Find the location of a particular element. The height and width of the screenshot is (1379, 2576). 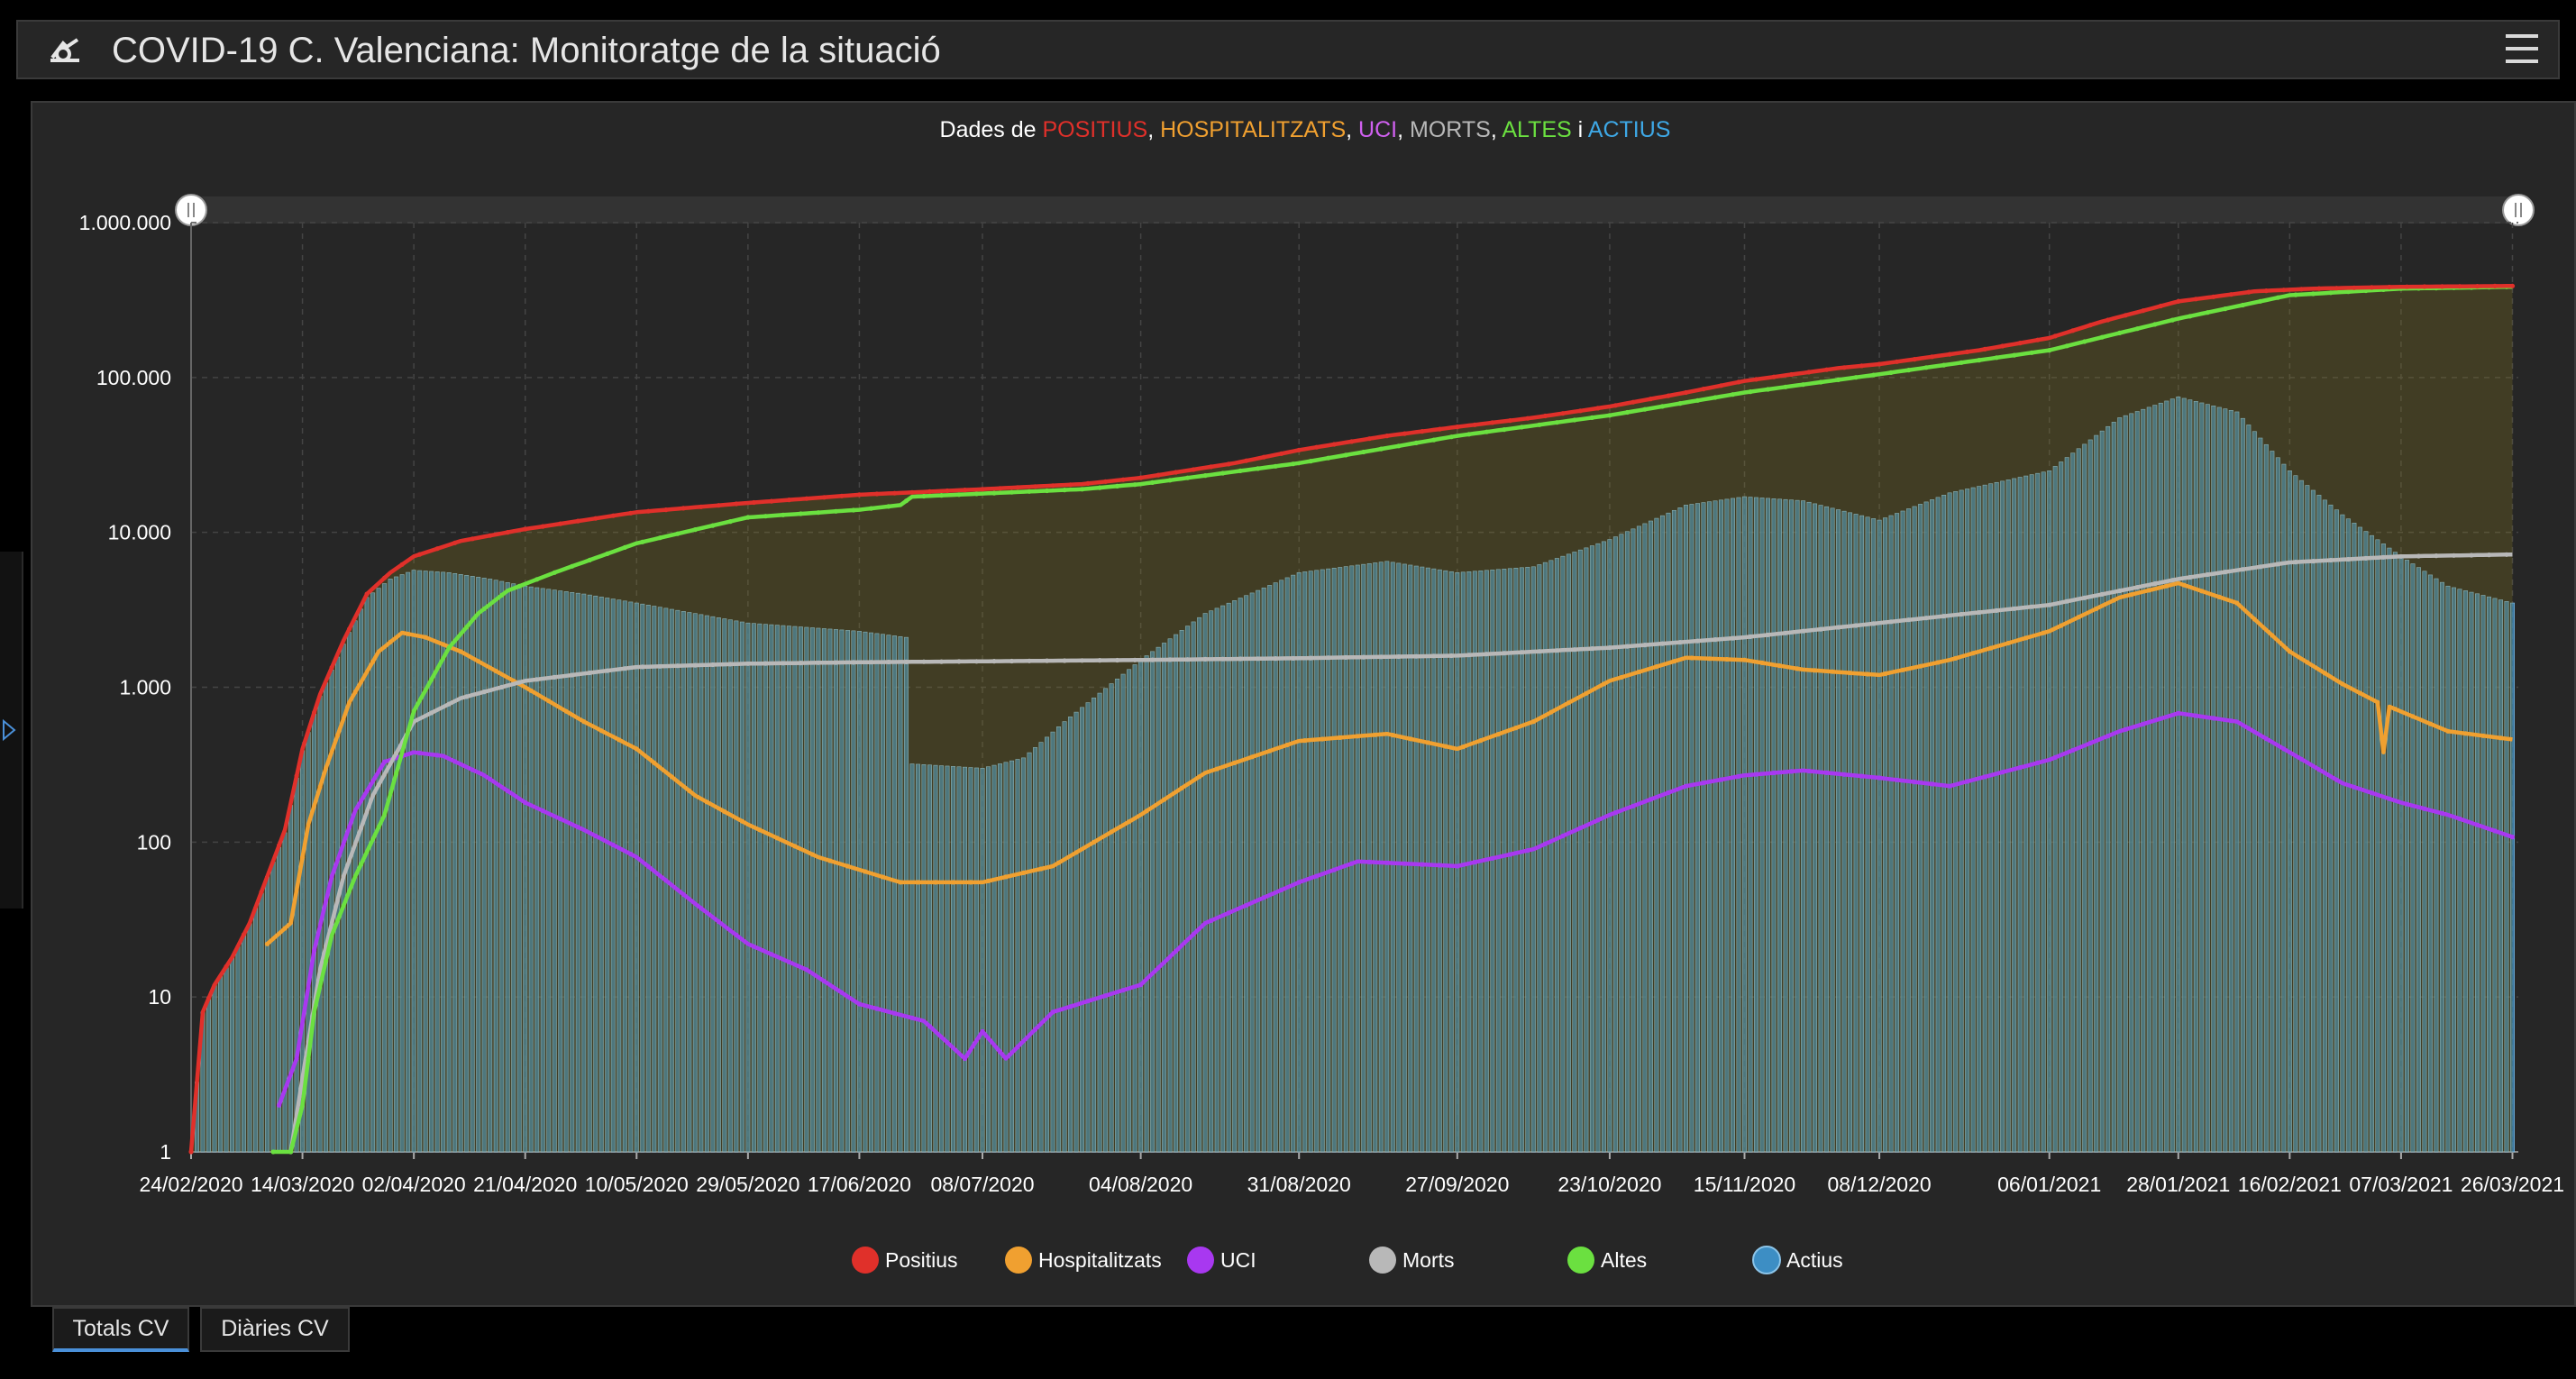

legend-label: Morts is located at coordinates (1428, 1260).